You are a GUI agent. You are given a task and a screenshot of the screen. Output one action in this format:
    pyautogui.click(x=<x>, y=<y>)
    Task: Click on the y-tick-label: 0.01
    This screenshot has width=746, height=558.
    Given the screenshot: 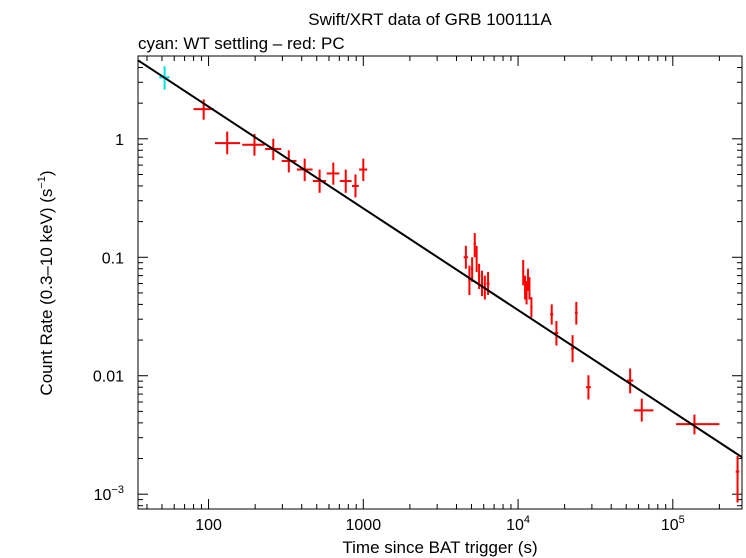 What is the action you would take?
    pyautogui.click(x=108, y=377)
    